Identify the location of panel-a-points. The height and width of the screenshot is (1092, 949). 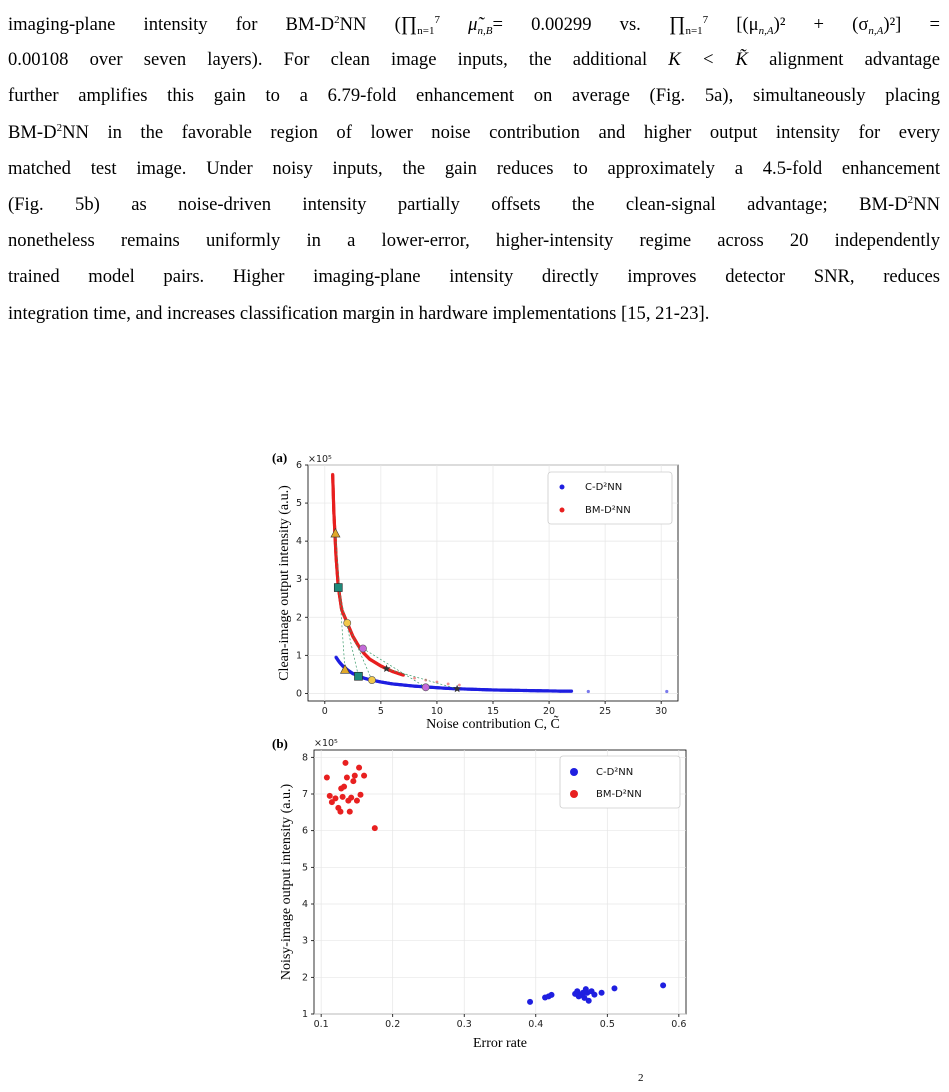
(500, 583).